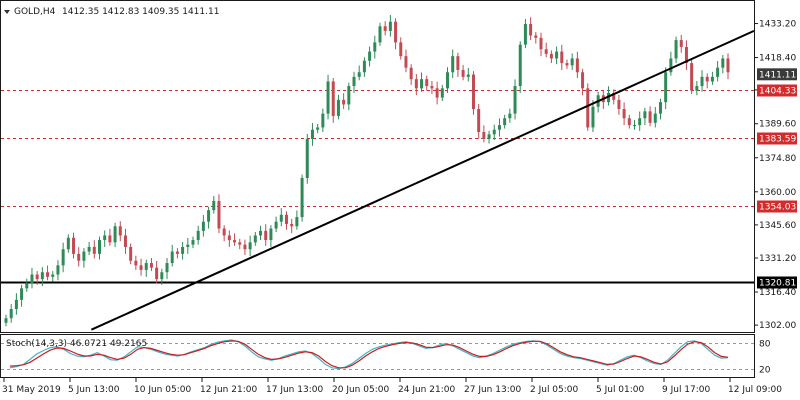  Describe the element at coordinates (777, 125) in the screenshot. I see `price-tick-label: 1389.60` at that location.